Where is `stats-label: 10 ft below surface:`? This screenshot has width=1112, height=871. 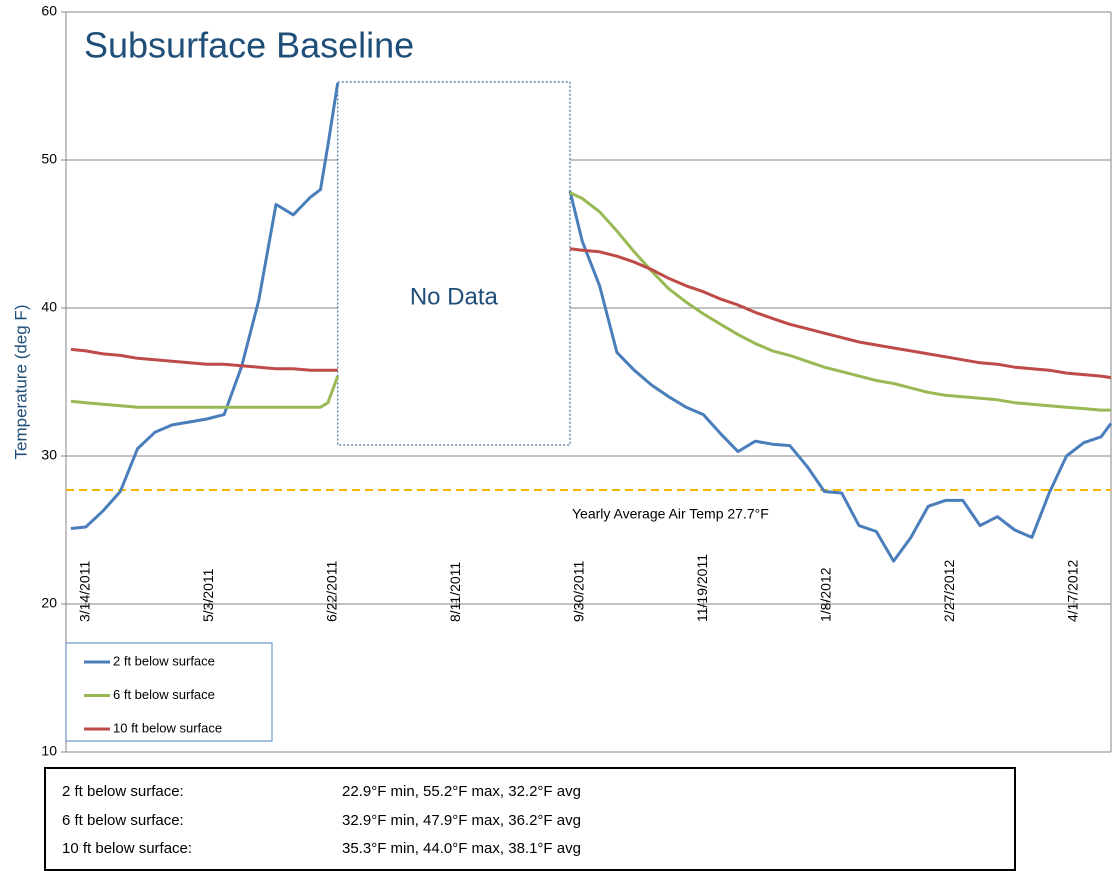
stats-label: 10 ft below surface: is located at coordinates (127, 848).